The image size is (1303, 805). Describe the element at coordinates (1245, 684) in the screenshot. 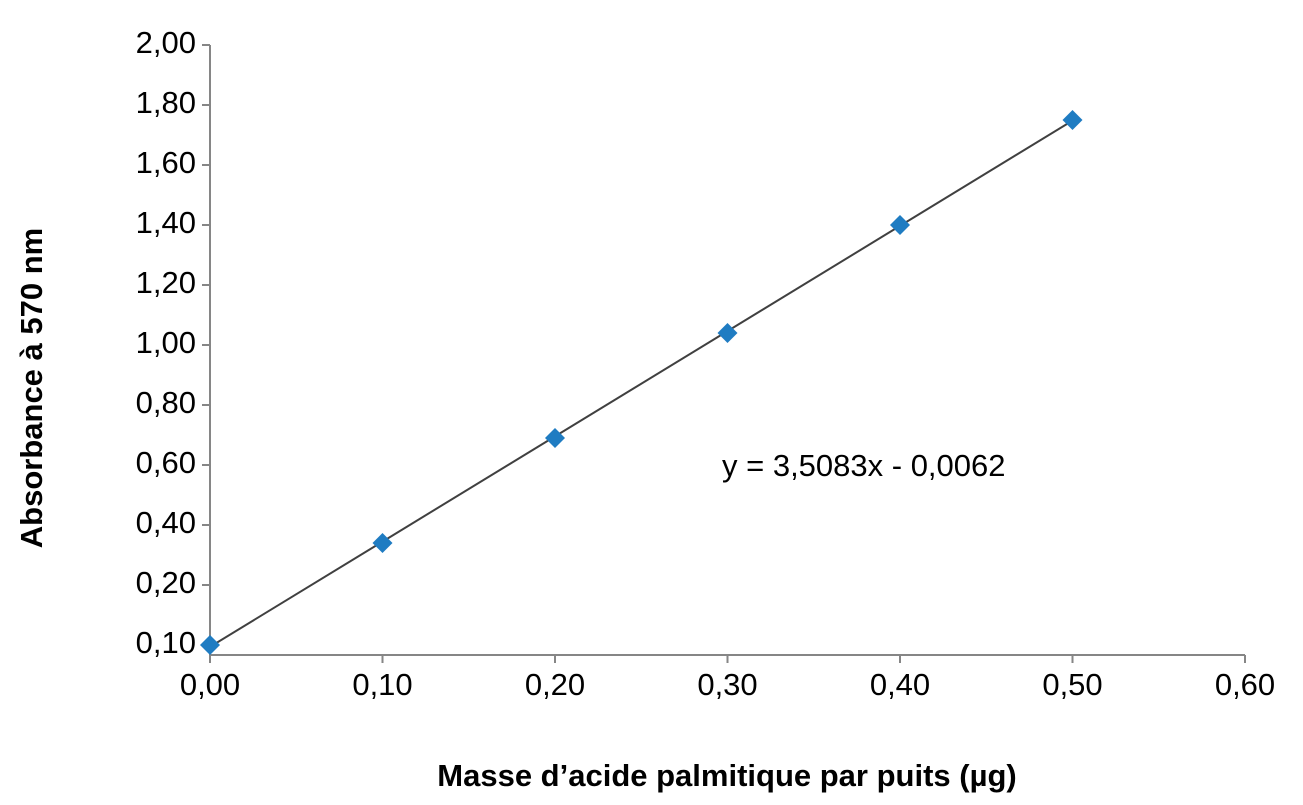

I see `x-tick-label: 0,60` at that location.